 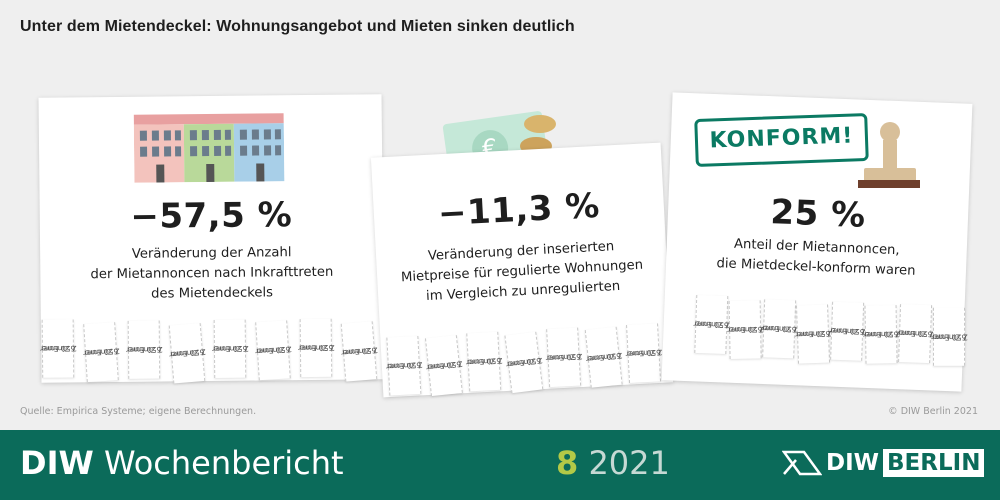 What do you see at coordinates (889, 155) in the screenshot?
I see `rubber-stamp-icon` at bounding box center [889, 155].